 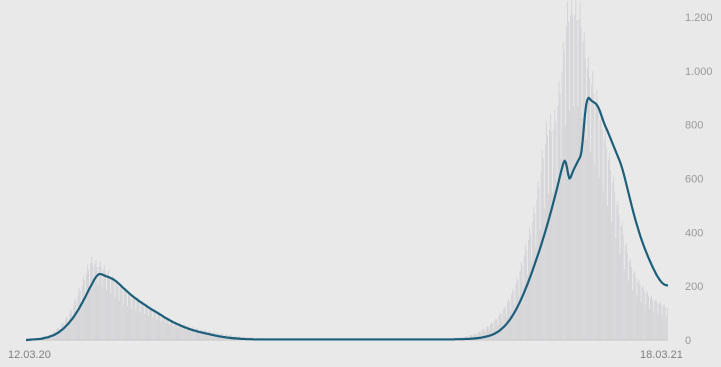 I want to click on y-tick-label: 600, so click(x=694, y=180).